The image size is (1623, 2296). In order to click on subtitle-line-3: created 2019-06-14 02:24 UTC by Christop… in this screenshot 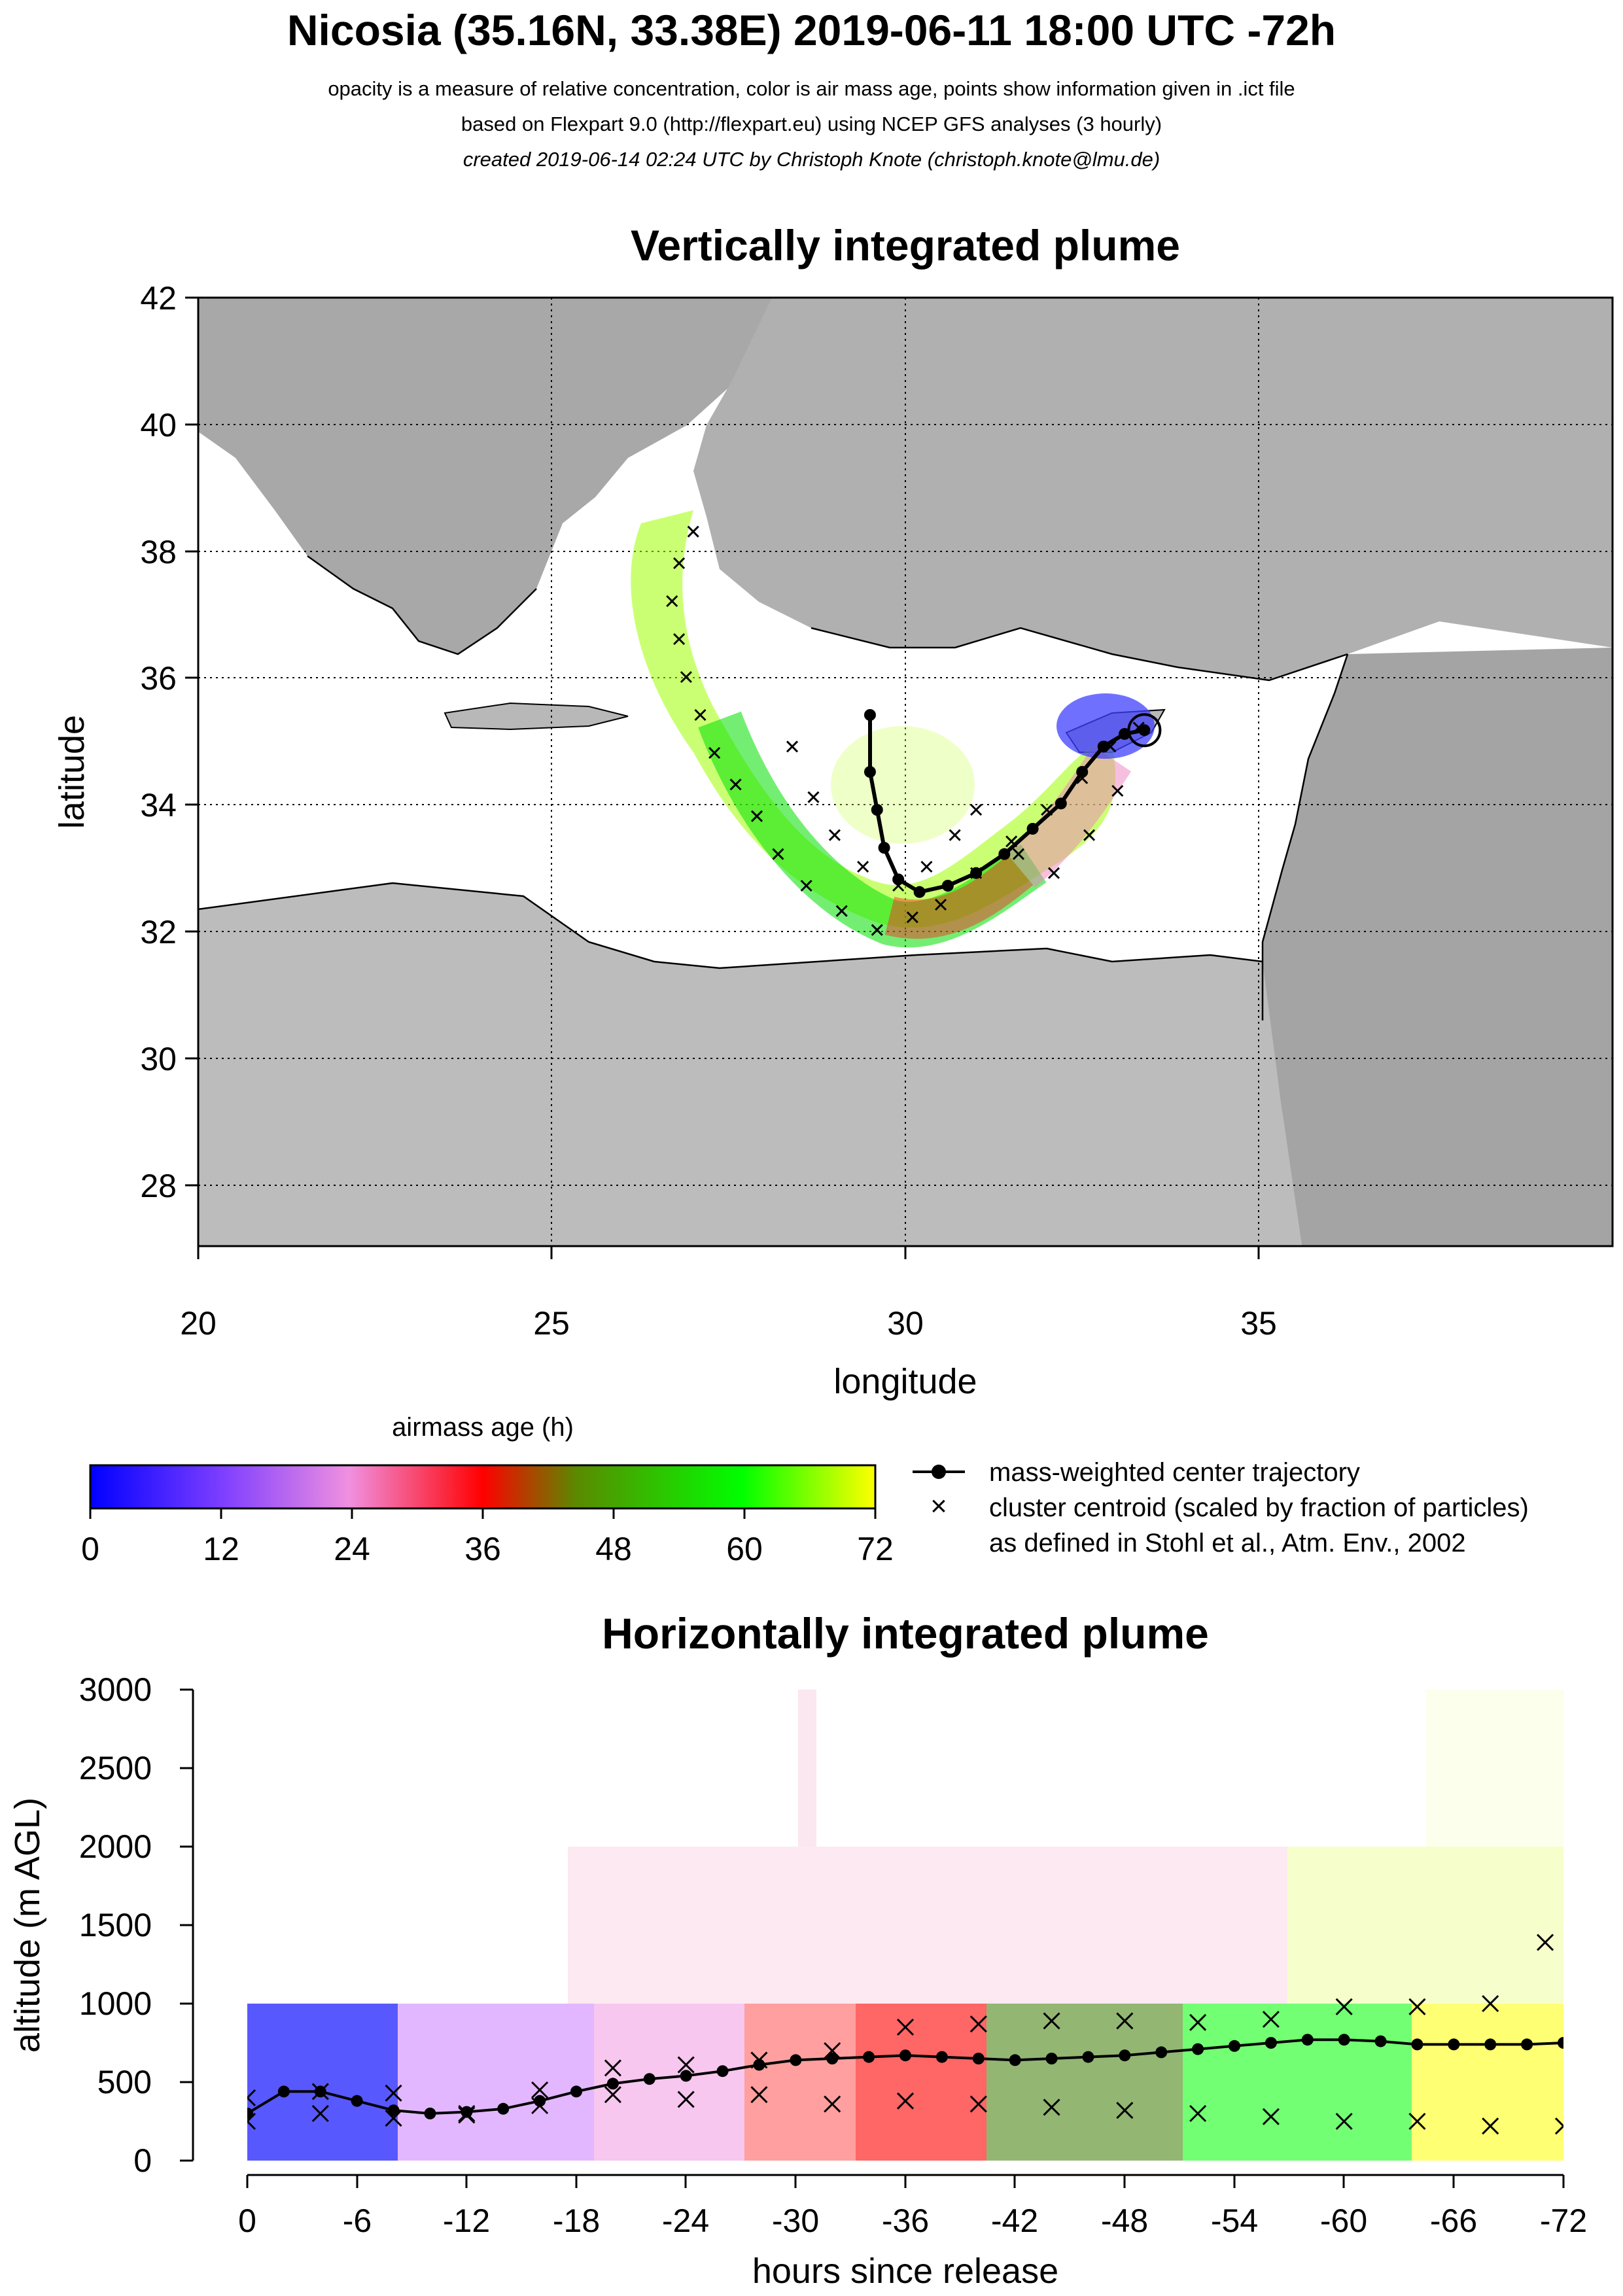, I will do `click(812, 159)`.